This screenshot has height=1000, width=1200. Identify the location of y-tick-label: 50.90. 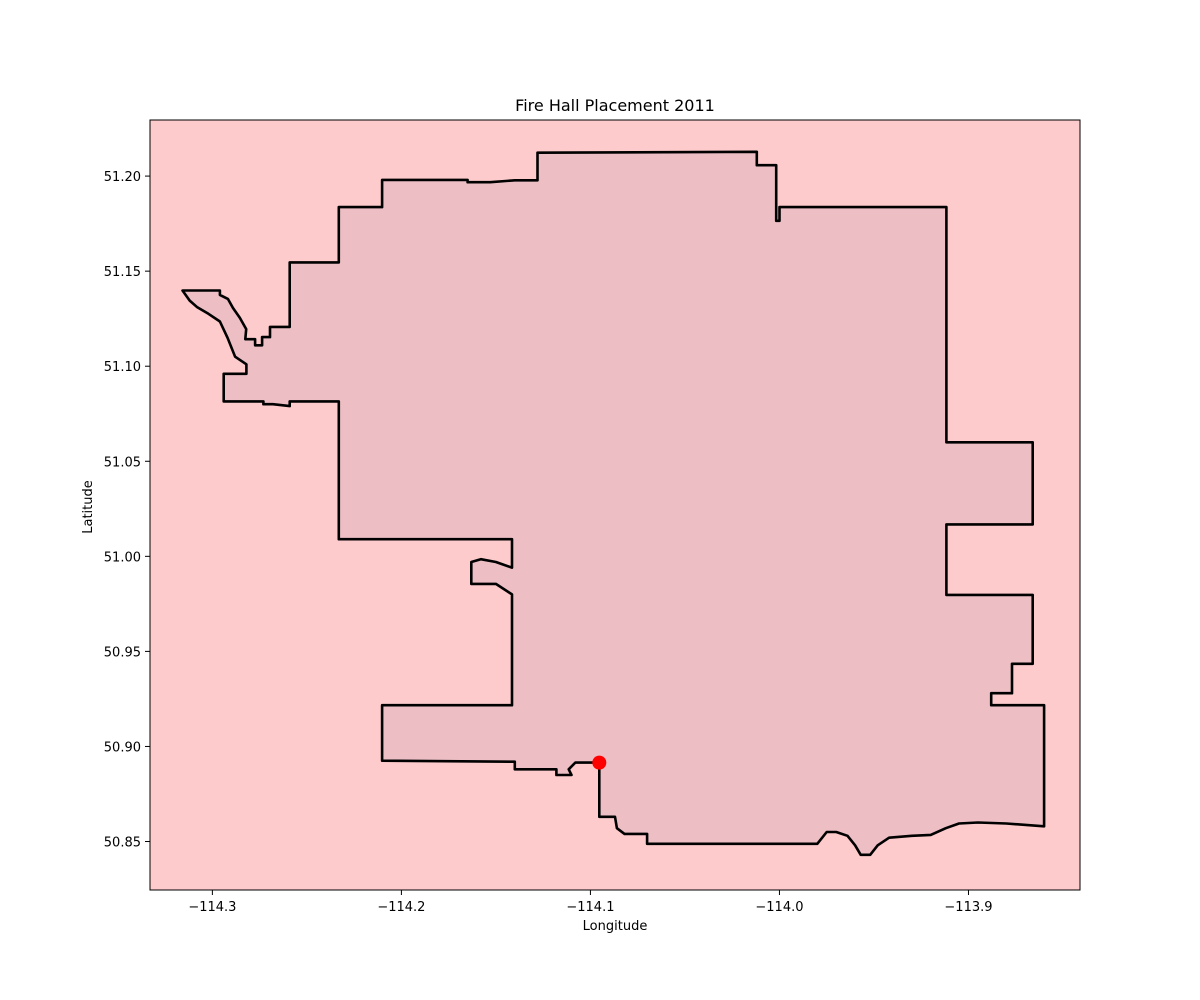
(122, 747).